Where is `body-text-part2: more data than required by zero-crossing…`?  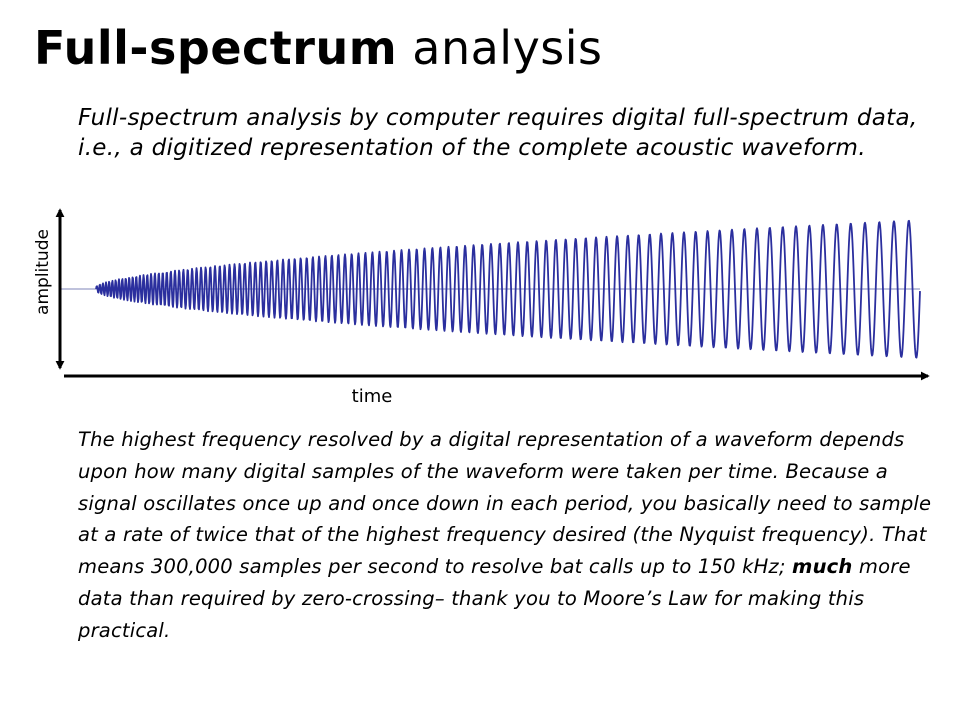 body-text-part2: more data than required by zero-crossing… is located at coordinates (494, 598).